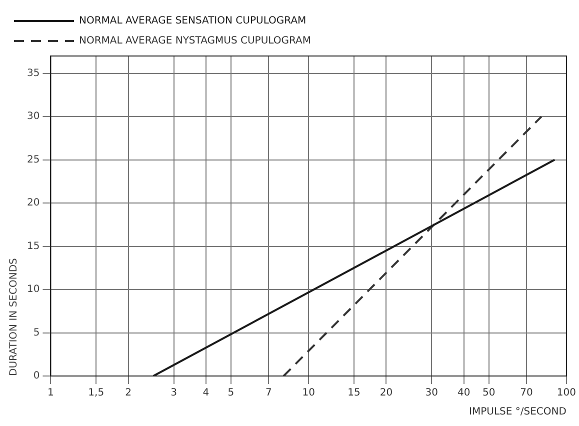 The width and height of the screenshot is (579, 426). What do you see at coordinates (518, 412) in the screenshot?
I see `x-axis-title: IMPULSE °/SECOND` at bounding box center [518, 412].